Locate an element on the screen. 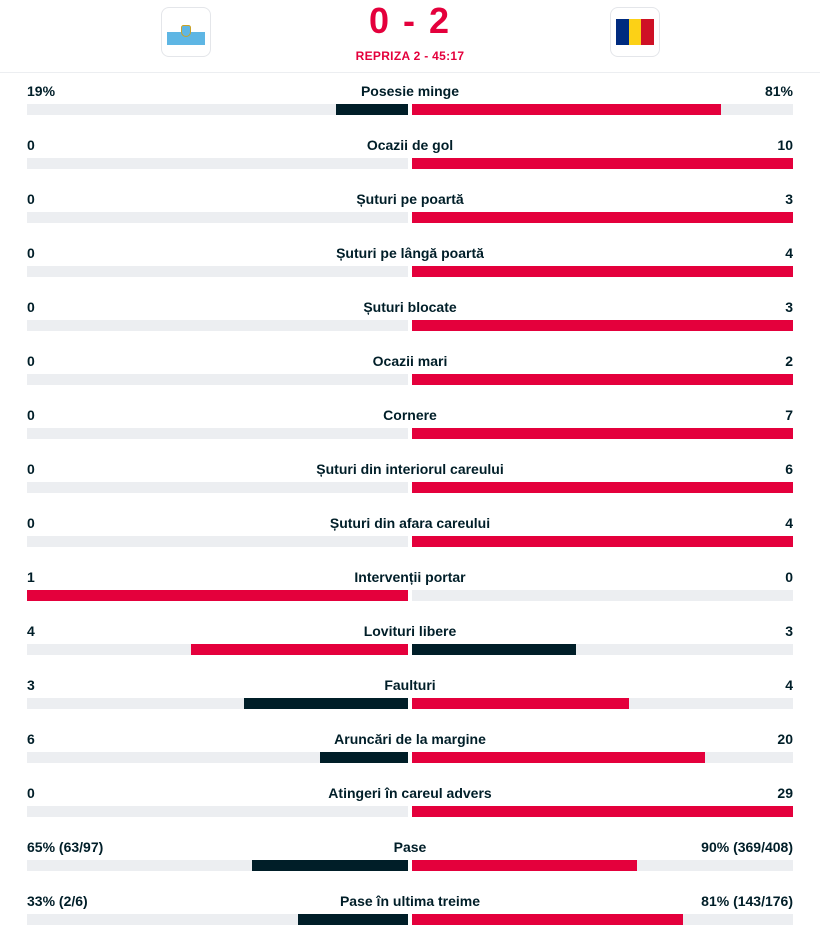  stat-row: 0 Șuturi din afara careului 4 is located at coordinates (410, 531).